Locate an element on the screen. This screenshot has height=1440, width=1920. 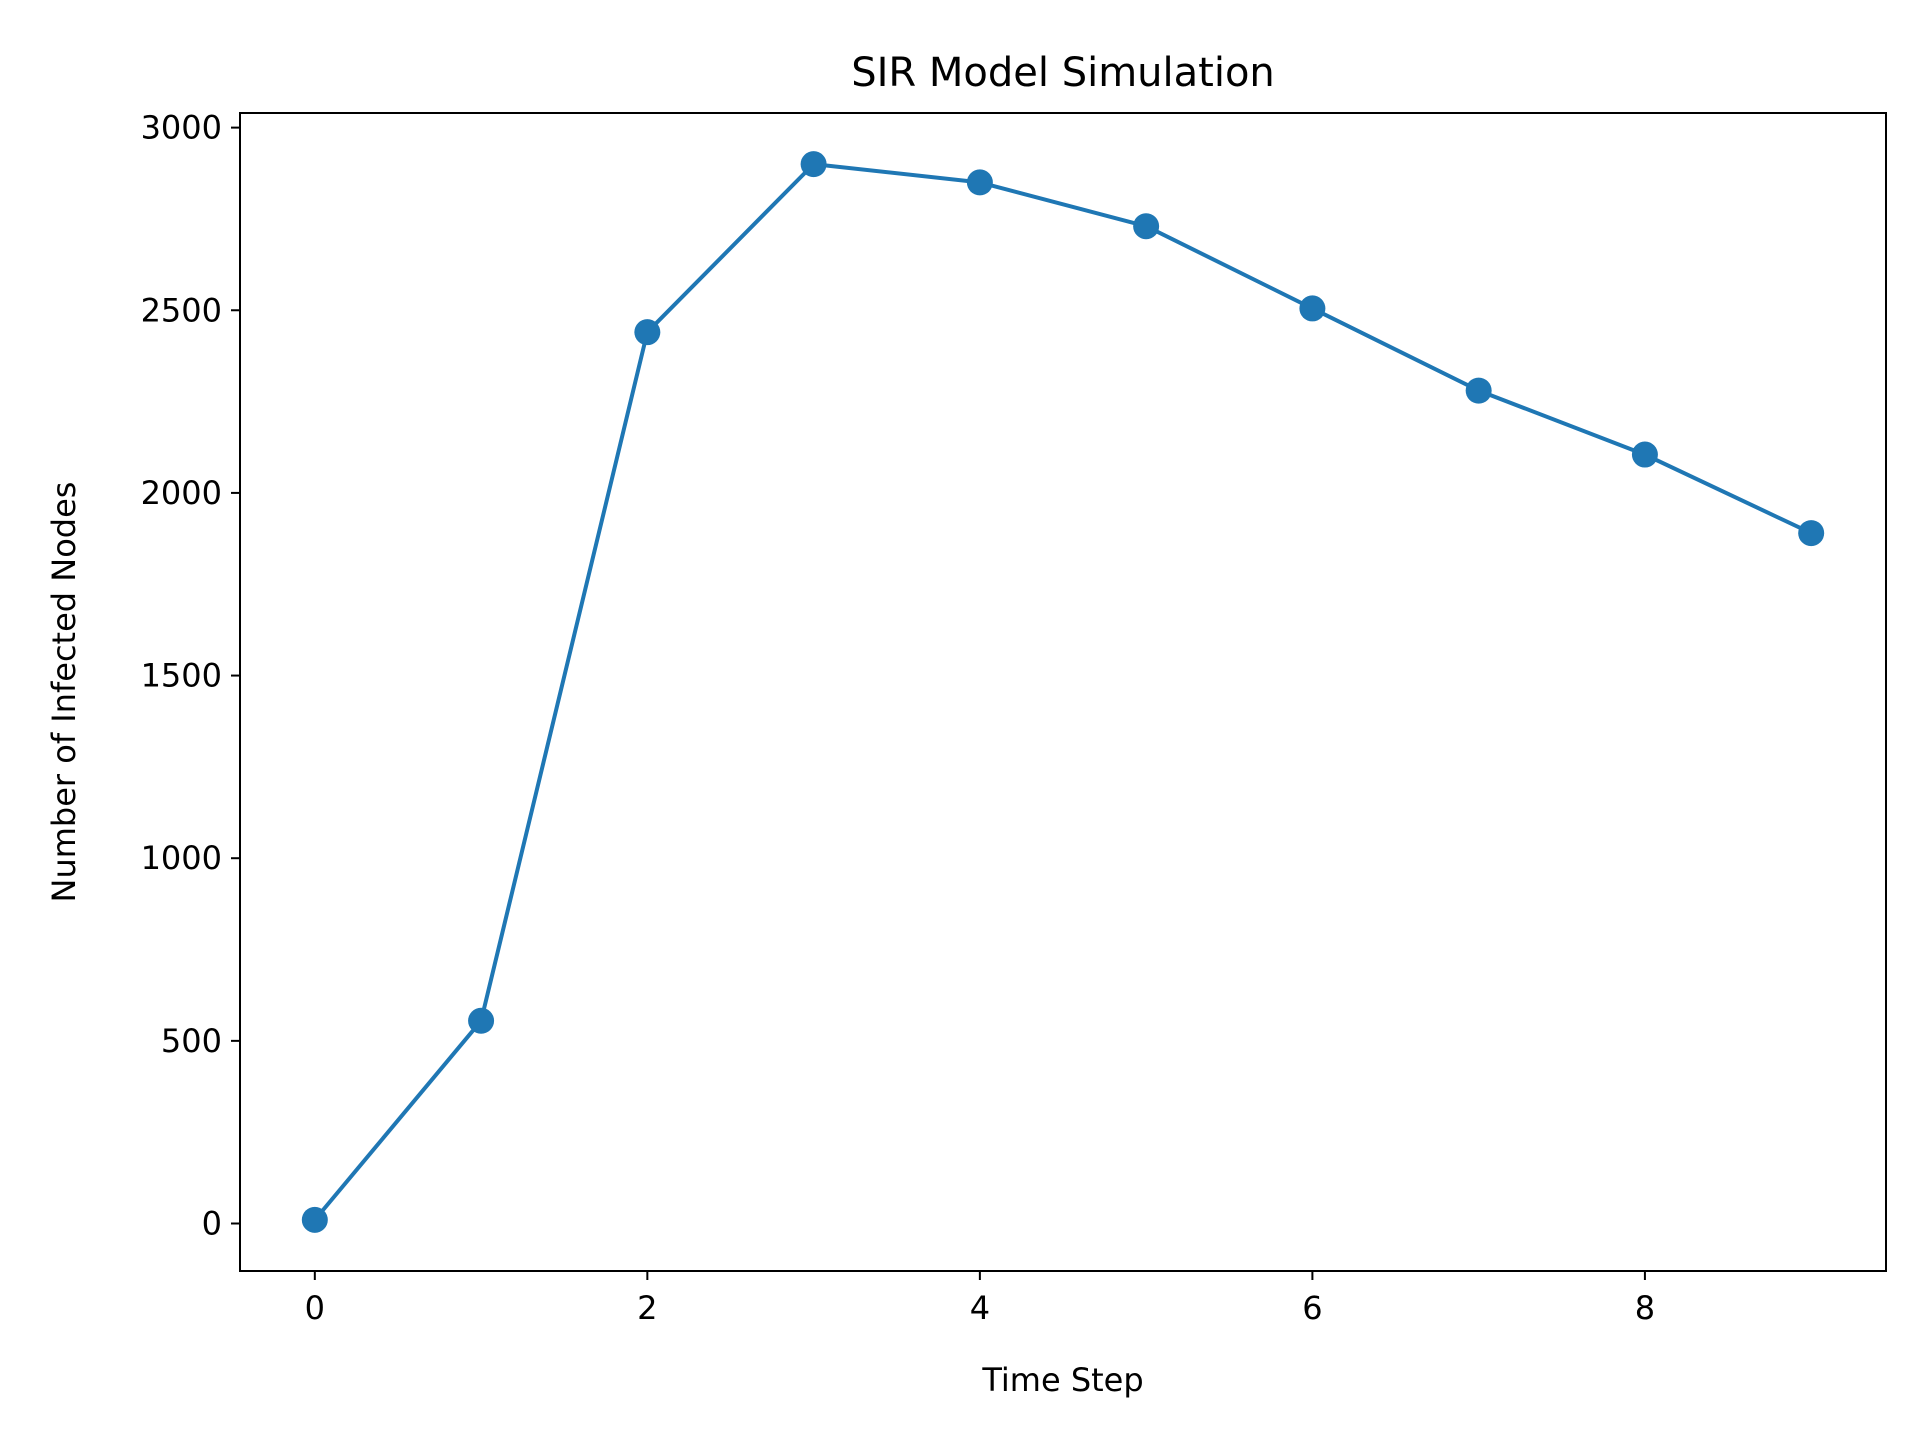
y-tick-label: 1000 is located at coordinates (181, 858).